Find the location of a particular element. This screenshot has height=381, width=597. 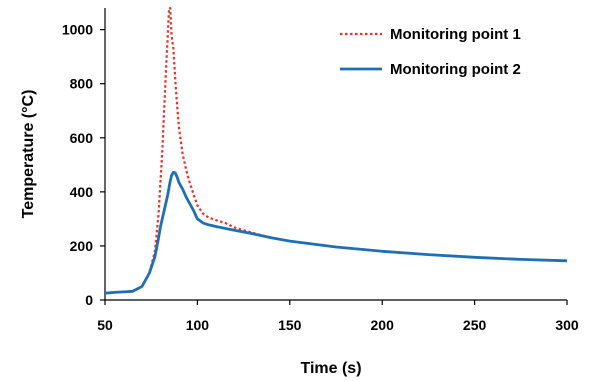

x-axis-title: Time (s) is located at coordinates (330, 368).